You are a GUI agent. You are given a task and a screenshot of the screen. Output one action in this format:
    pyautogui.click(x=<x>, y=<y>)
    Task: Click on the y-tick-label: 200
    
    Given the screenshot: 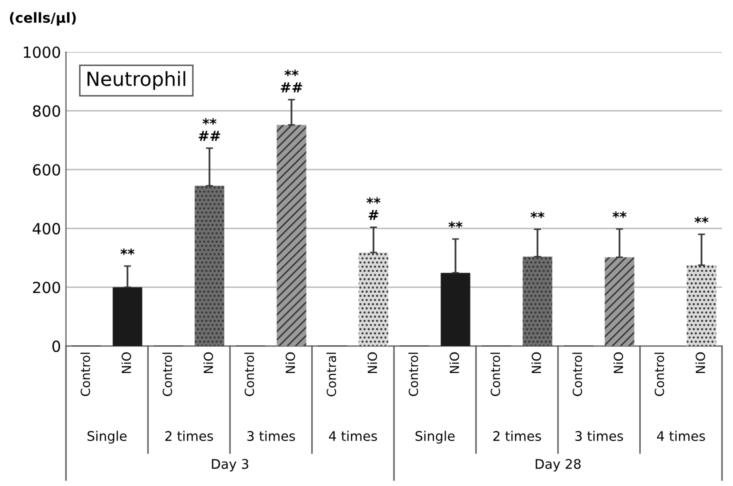 What is the action you would take?
    pyautogui.click(x=46, y=288)
    